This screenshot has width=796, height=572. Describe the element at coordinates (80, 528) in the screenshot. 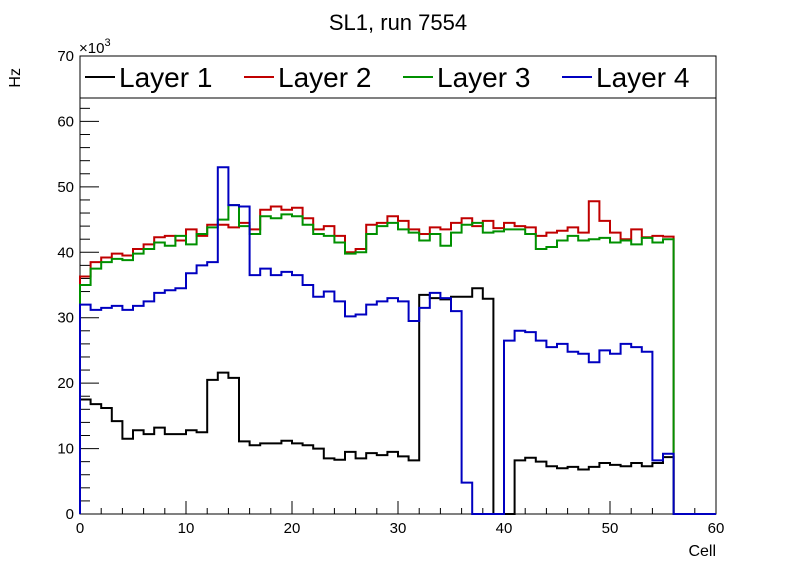

I see `x-tick-label: 0` at that location.